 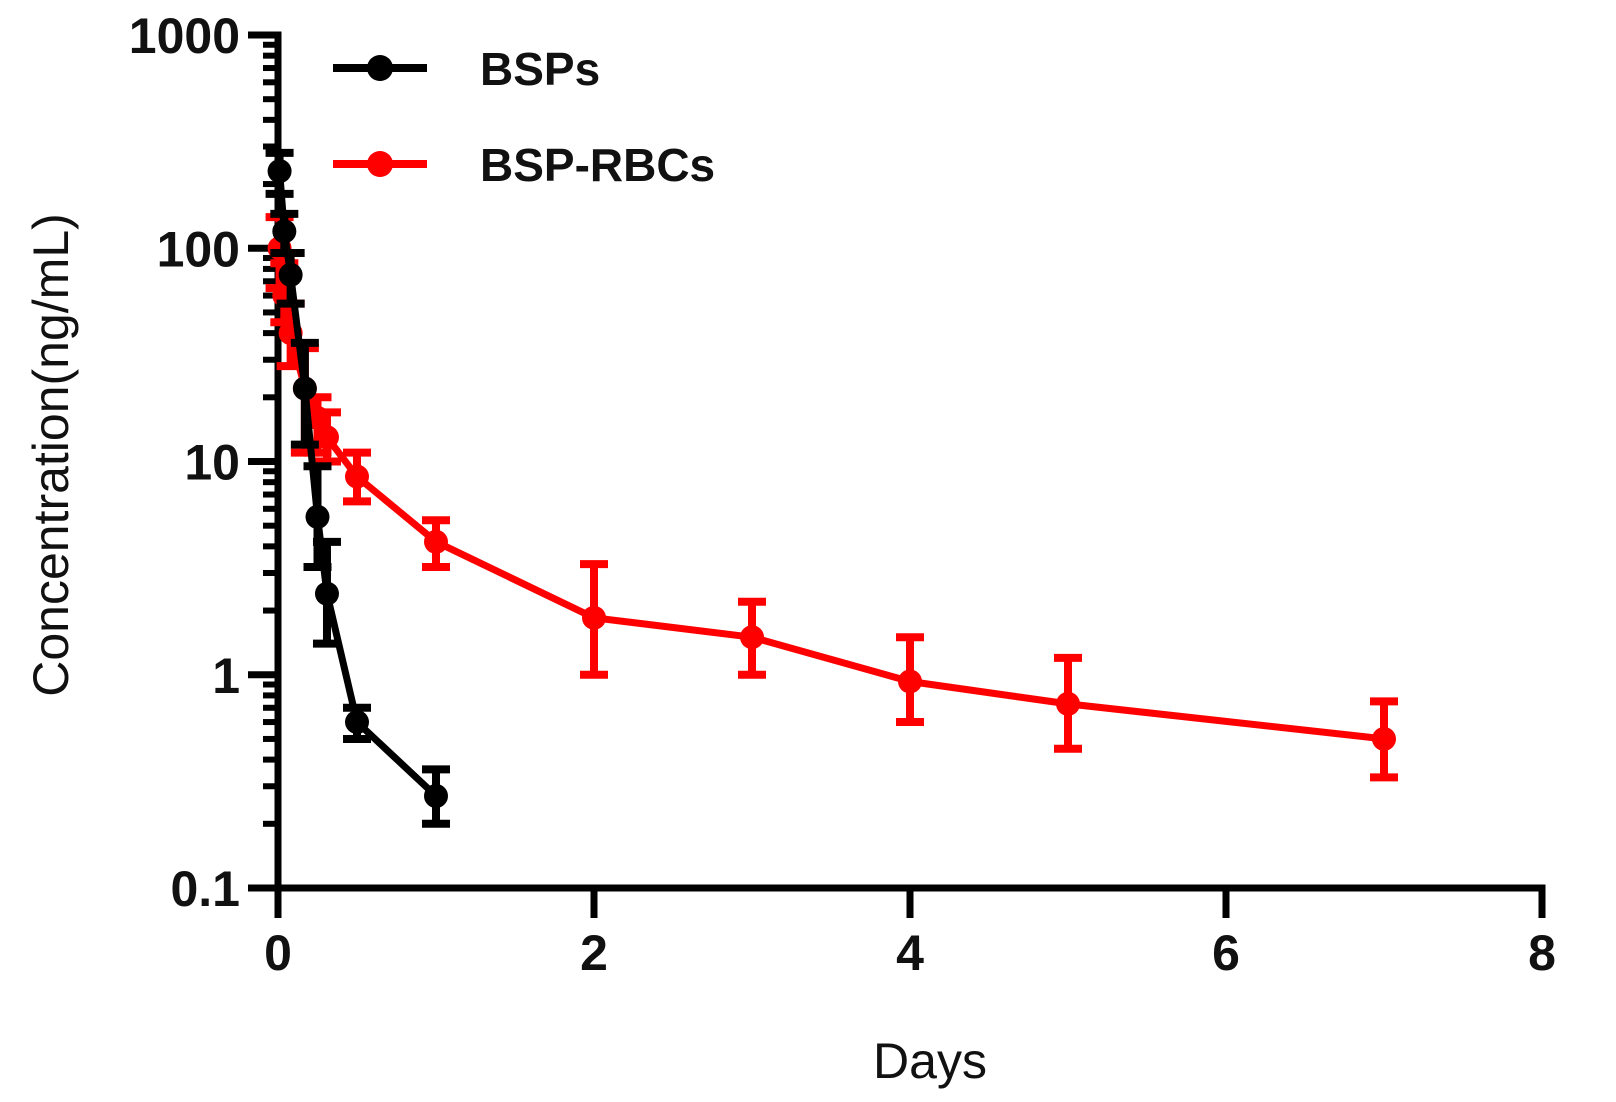 I want to click on y-tick-label: 1000, so click(x=184, y=36).